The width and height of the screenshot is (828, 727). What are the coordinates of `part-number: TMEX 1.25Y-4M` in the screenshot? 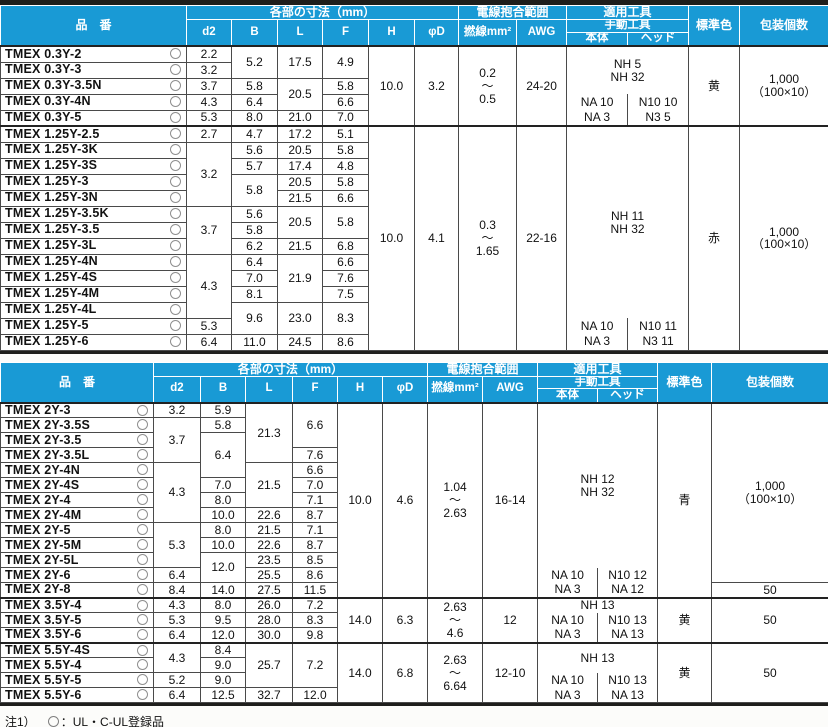 It's located at (52, 293).